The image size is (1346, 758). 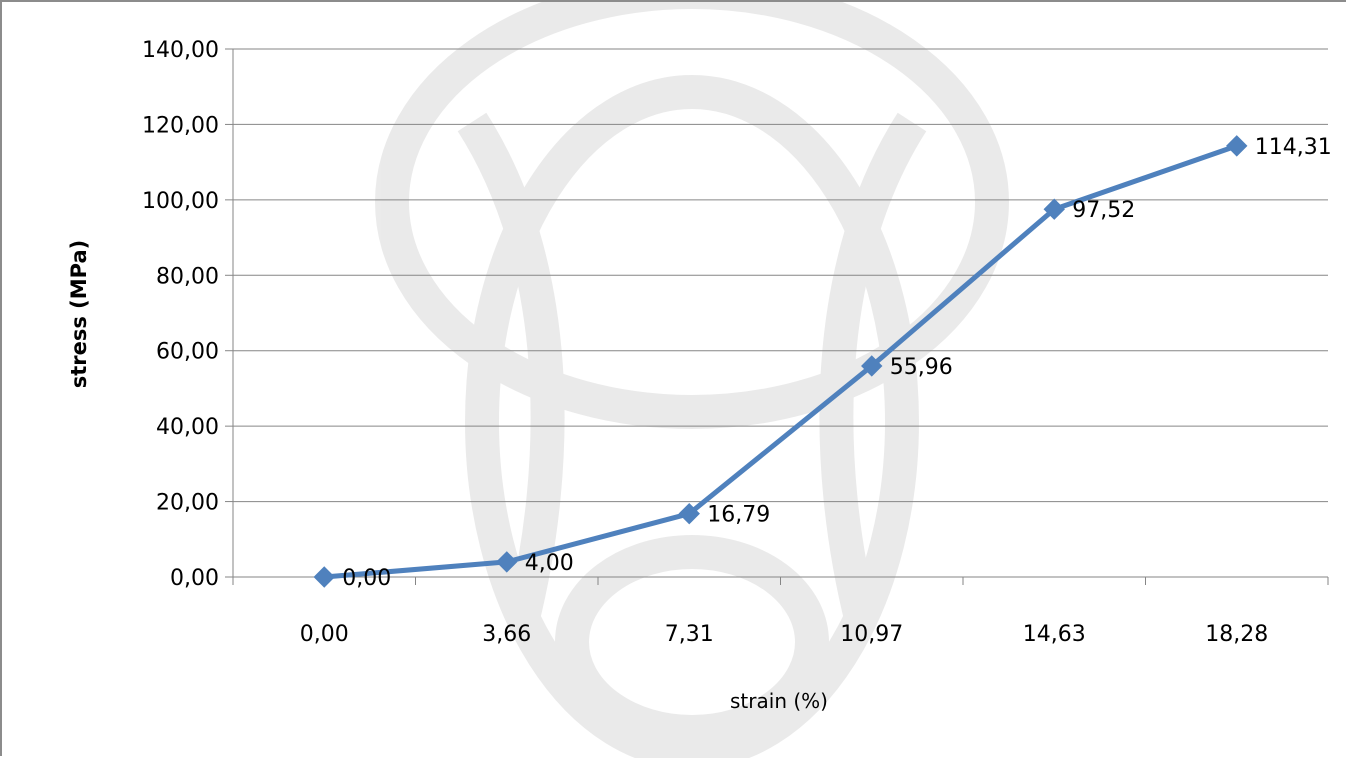 What do you see at coordinates (180, 201) in the screenshot?
I see `y-tick-label: 100,00` at bounding box center [180, 201].